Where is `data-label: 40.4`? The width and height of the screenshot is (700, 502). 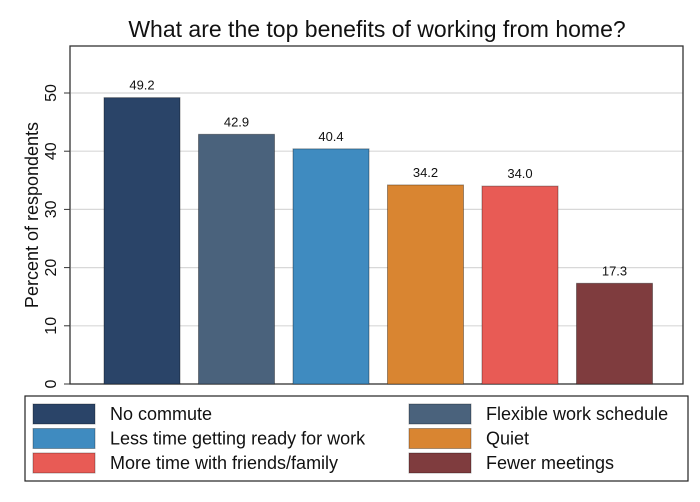 data-label: 40.4 is located at coordinates (330, 136).